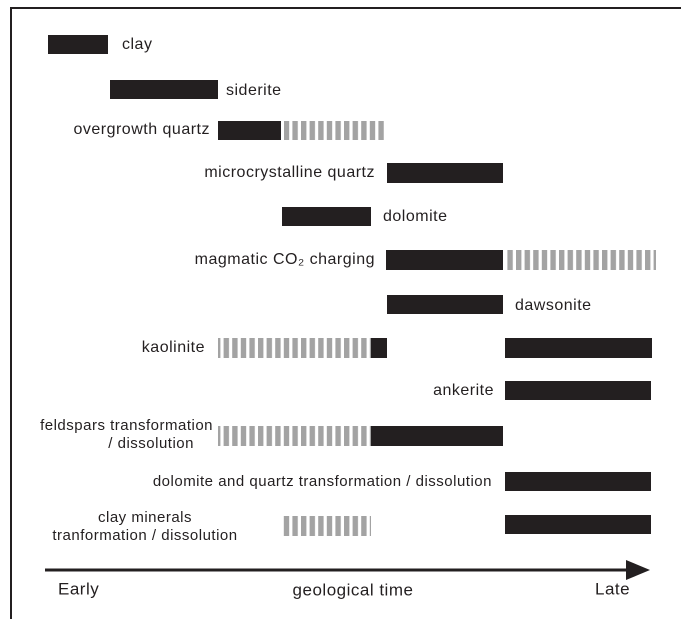  I want to click on row-label: kaolinite, so click(173, 347).